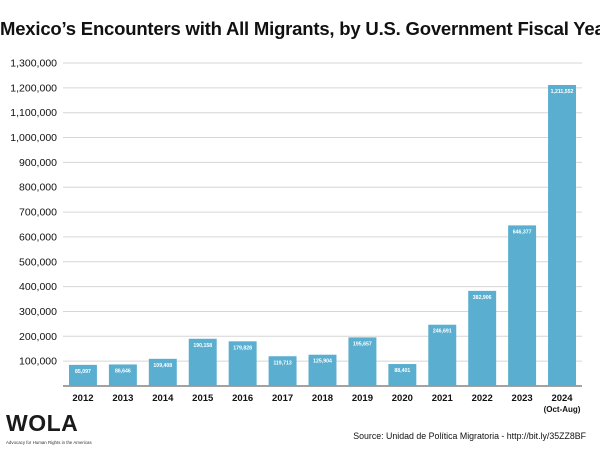  What do you see at coordinates (33, 88) in the screenshot?
I see `y-tick-label: 1,200,000` at bounding box center [33, 88].